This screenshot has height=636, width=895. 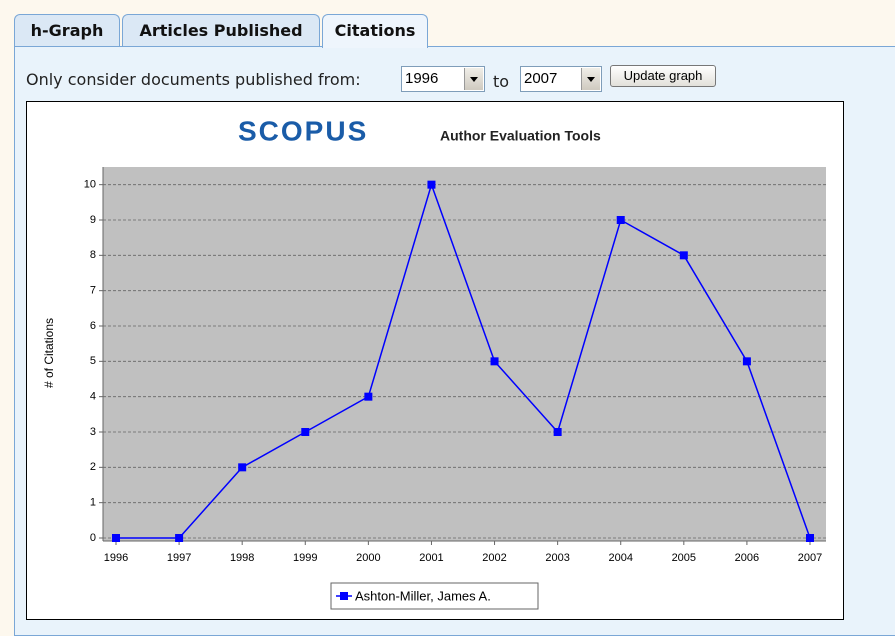 What do you see at coordinates (375, 31) in the screenshot?
I see `tab: Citations` at bounding box center [375, 31].